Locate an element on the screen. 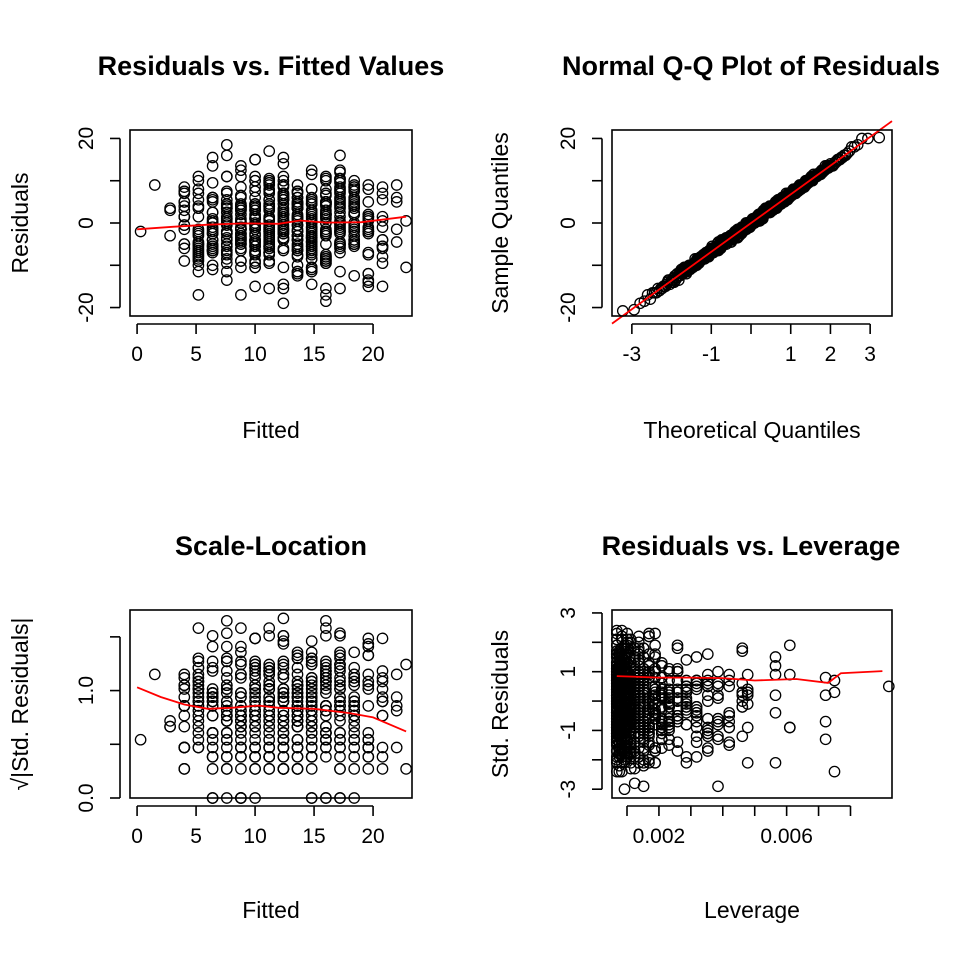  x-tick-label: 1 is located at coordinates (791, 354).